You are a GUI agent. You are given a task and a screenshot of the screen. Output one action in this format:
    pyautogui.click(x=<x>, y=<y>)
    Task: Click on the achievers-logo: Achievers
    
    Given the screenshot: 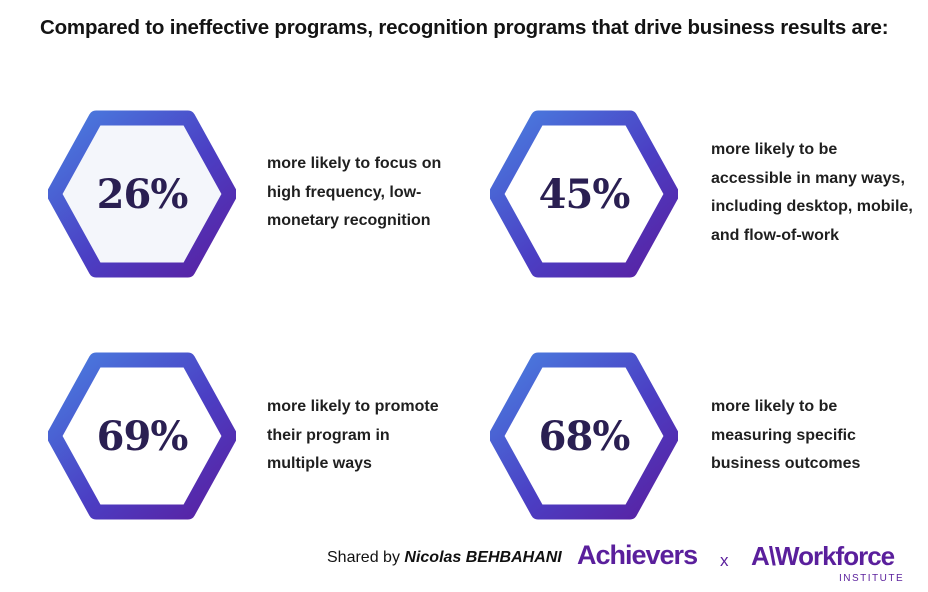 What is the action you would take?
    pyautogui.click(x=637, y=555)
    